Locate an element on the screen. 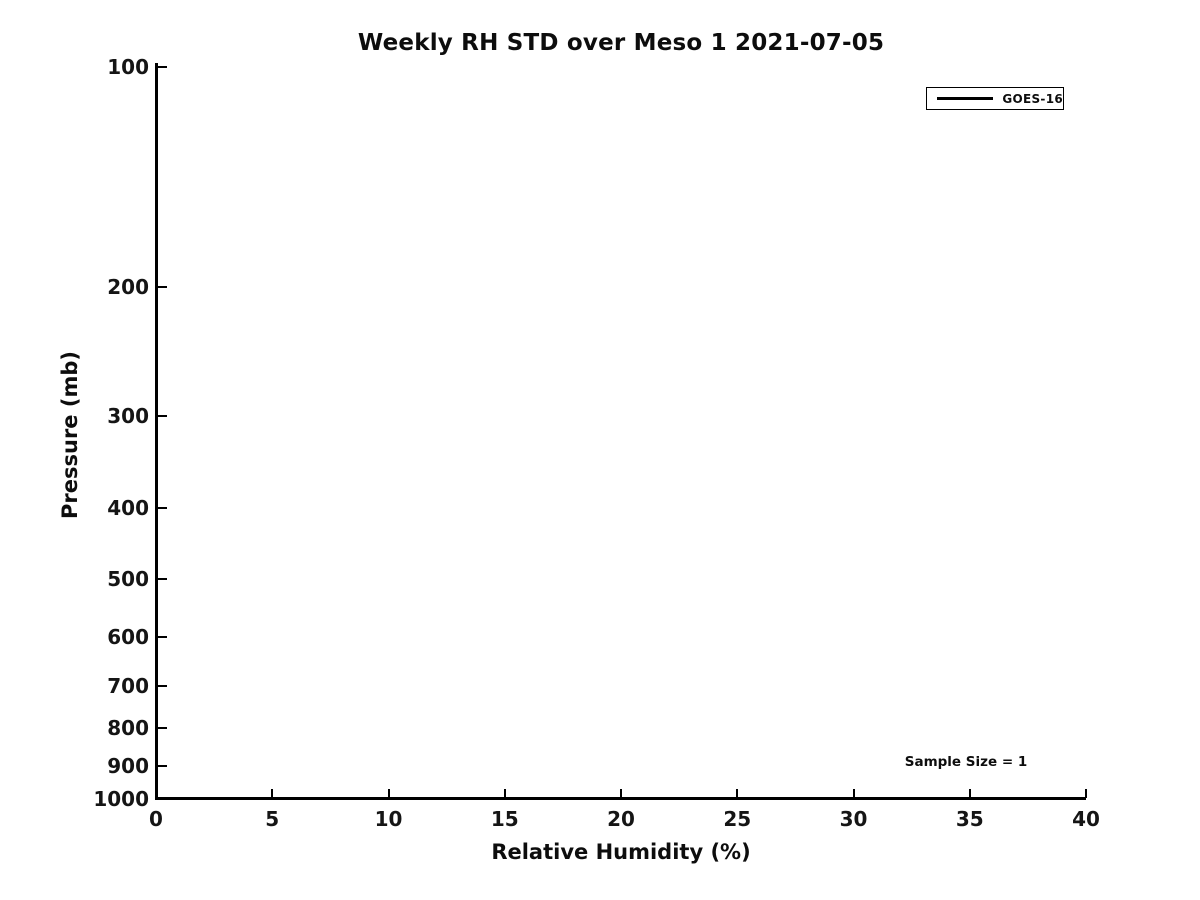 The height and width of the screenshot is (900, 1200). y-tick-label: 800 is located at coordinates (128, 728).